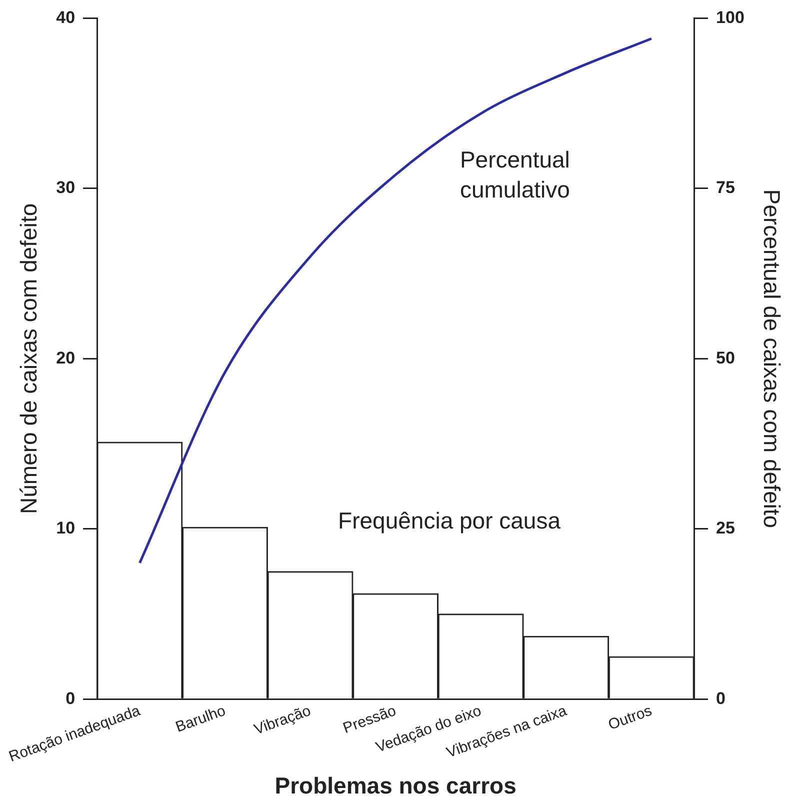 The height and width of the screenshot is (811, 796). Describe the element at coordinates (71, 698) in the screenshot. I see `y-tick-label: 0` at that location.